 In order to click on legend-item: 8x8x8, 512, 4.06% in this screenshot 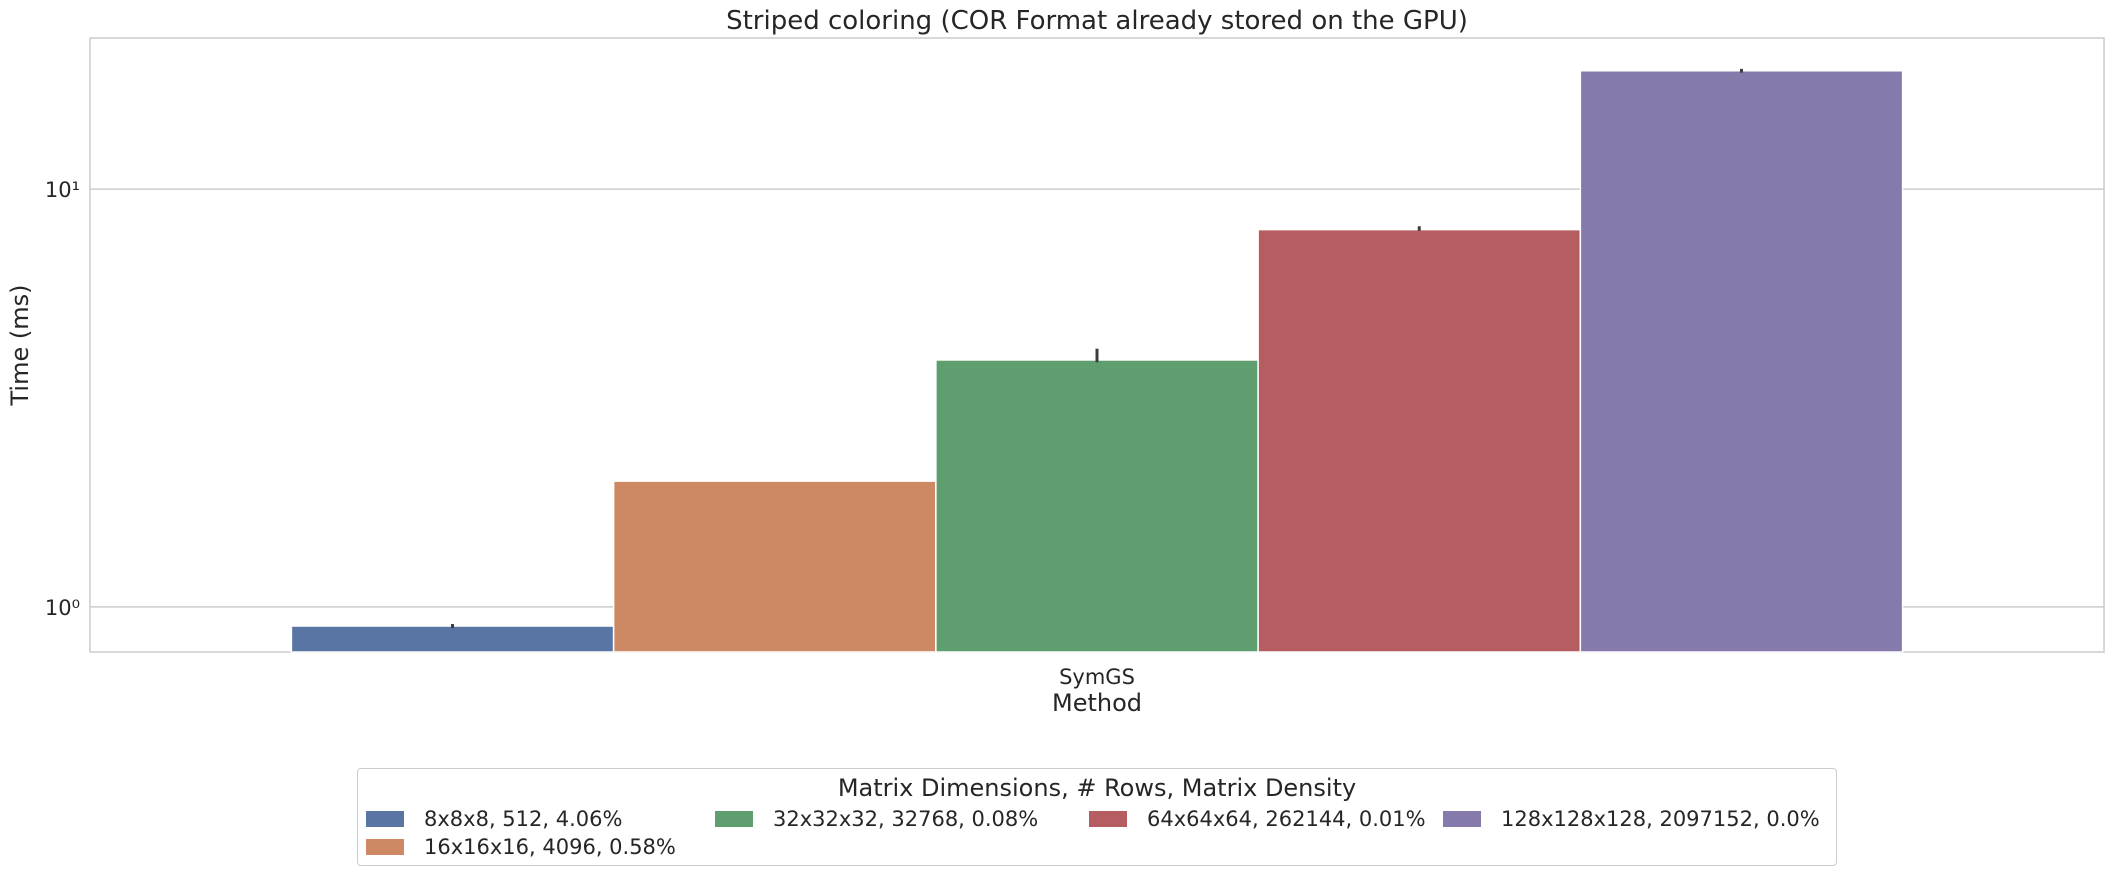, I will do `click(494, 819)`.